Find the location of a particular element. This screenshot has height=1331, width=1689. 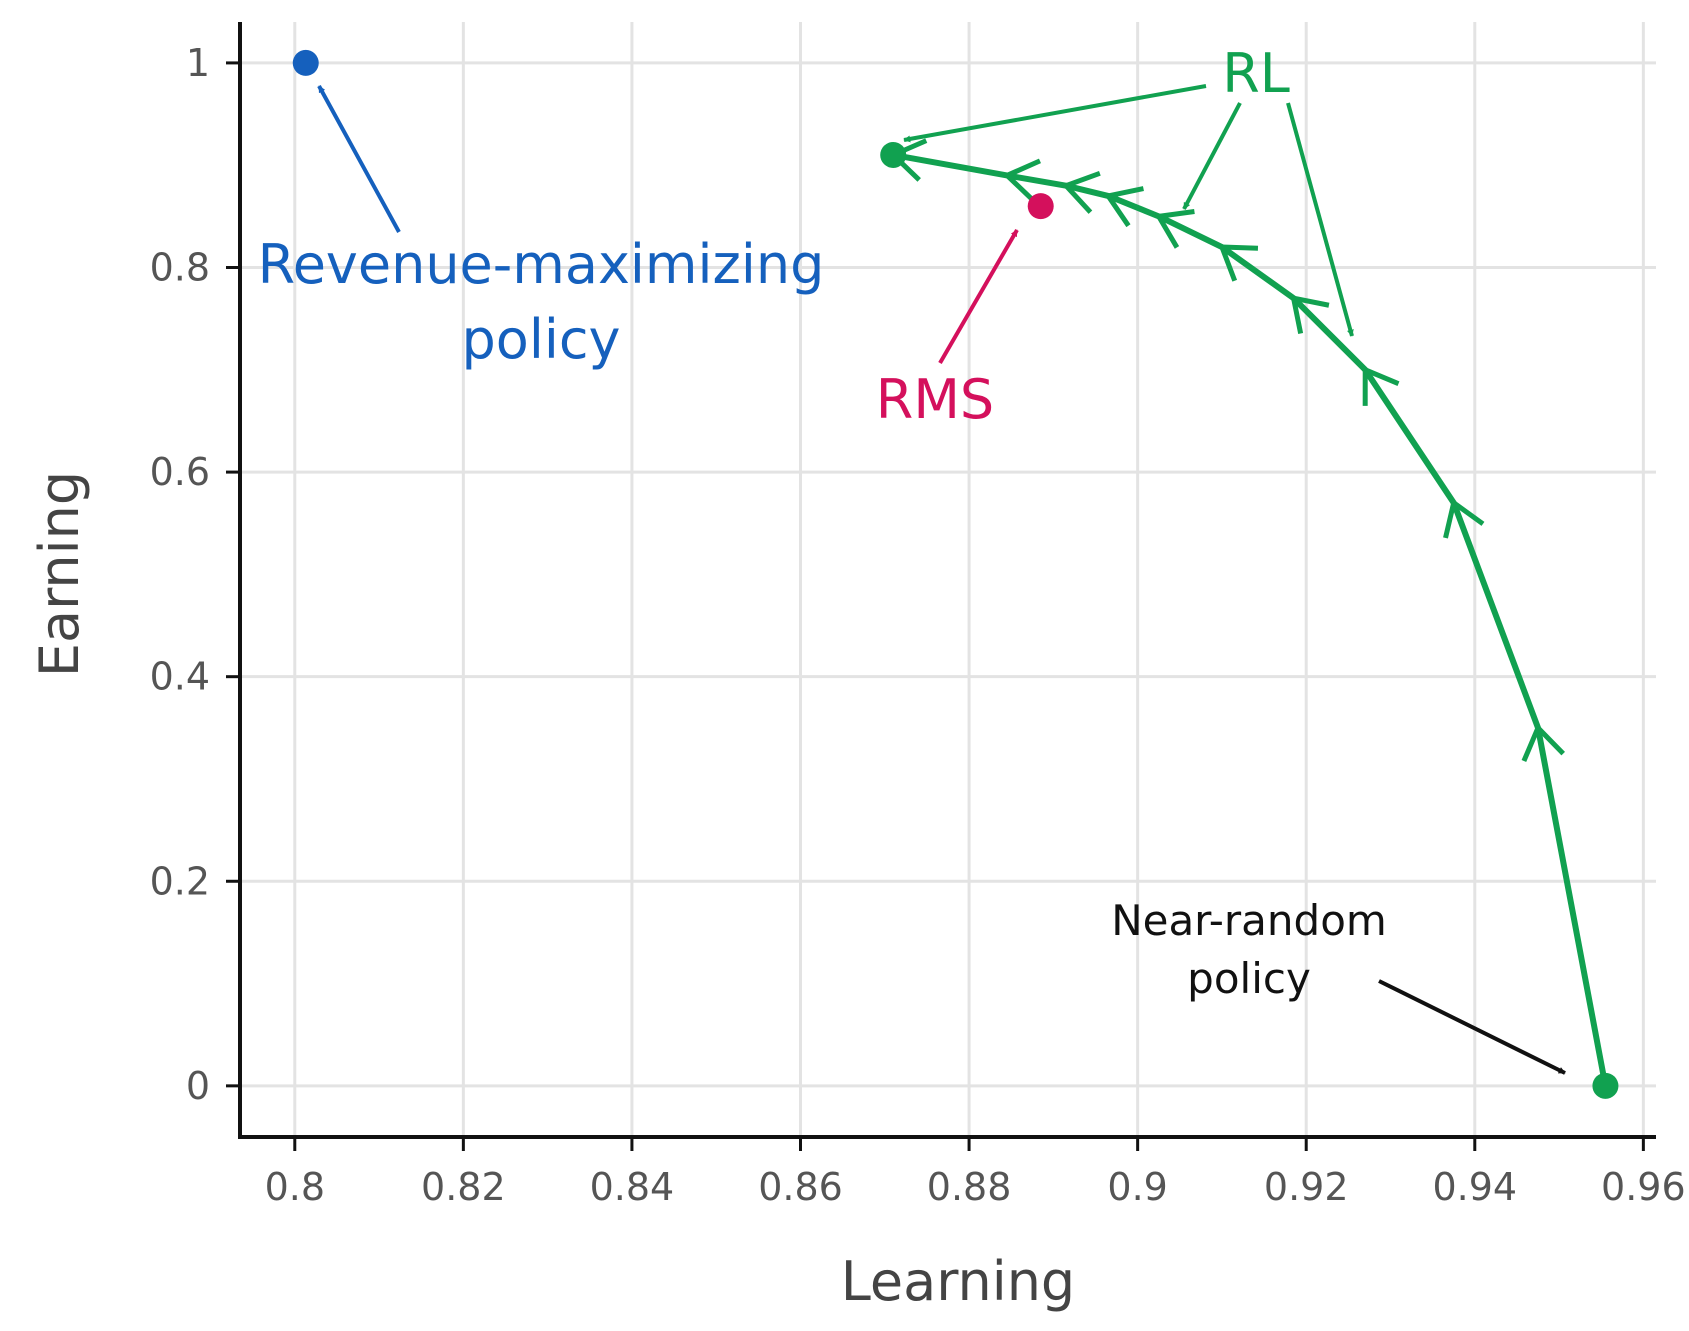

x-tick-label-6: 0.92 is located at coordinates (1306, 1187).